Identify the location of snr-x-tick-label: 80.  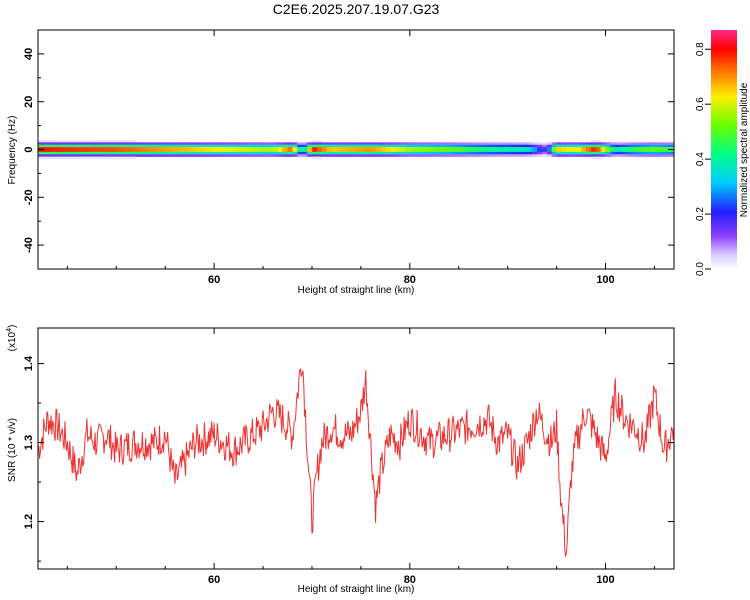
(410, 580).